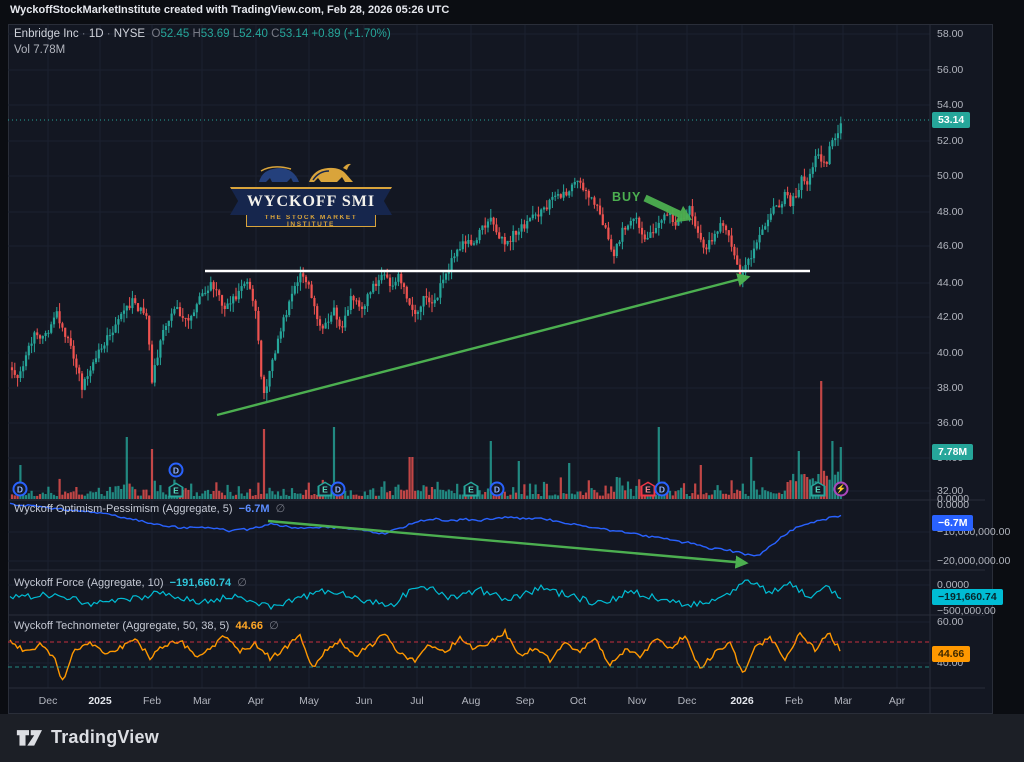 This screenshot has height=762, width=1024. Describe the element at coordinates (950, 246) in the screenshot. I see `axis-label: 46.00` at that location.